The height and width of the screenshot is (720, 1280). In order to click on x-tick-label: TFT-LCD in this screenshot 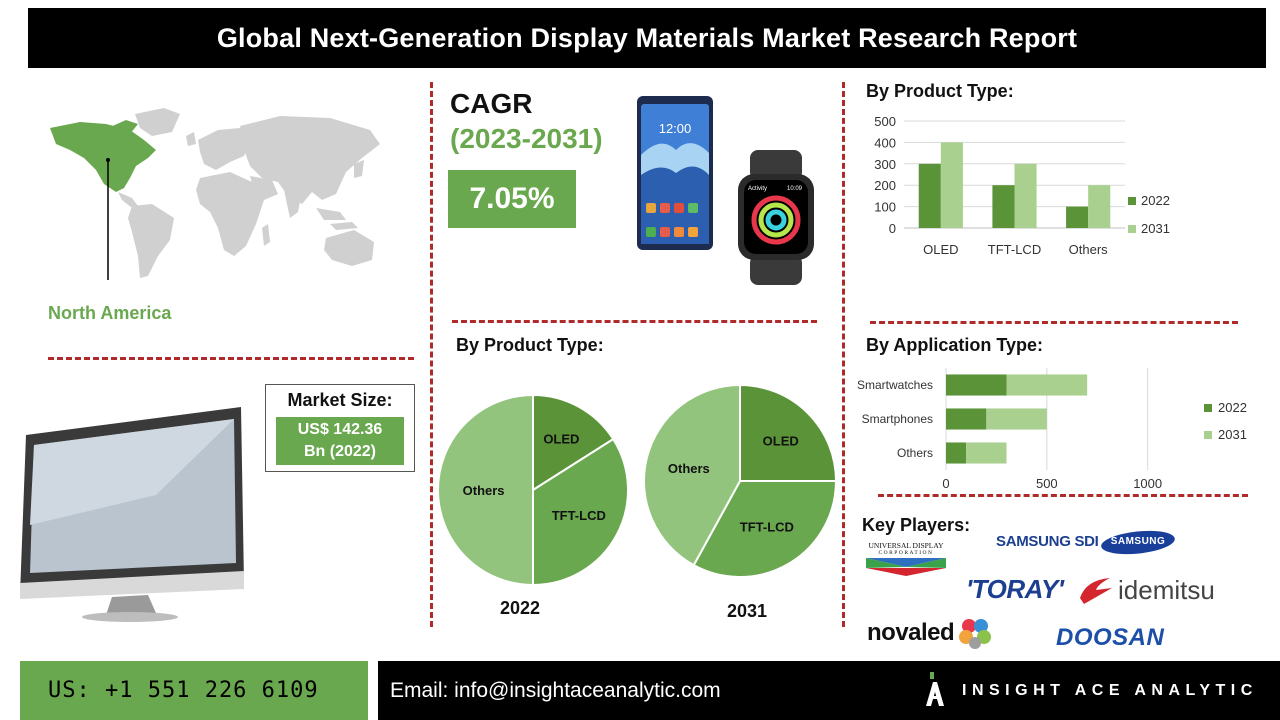, I will do `click(1014, 249)`.